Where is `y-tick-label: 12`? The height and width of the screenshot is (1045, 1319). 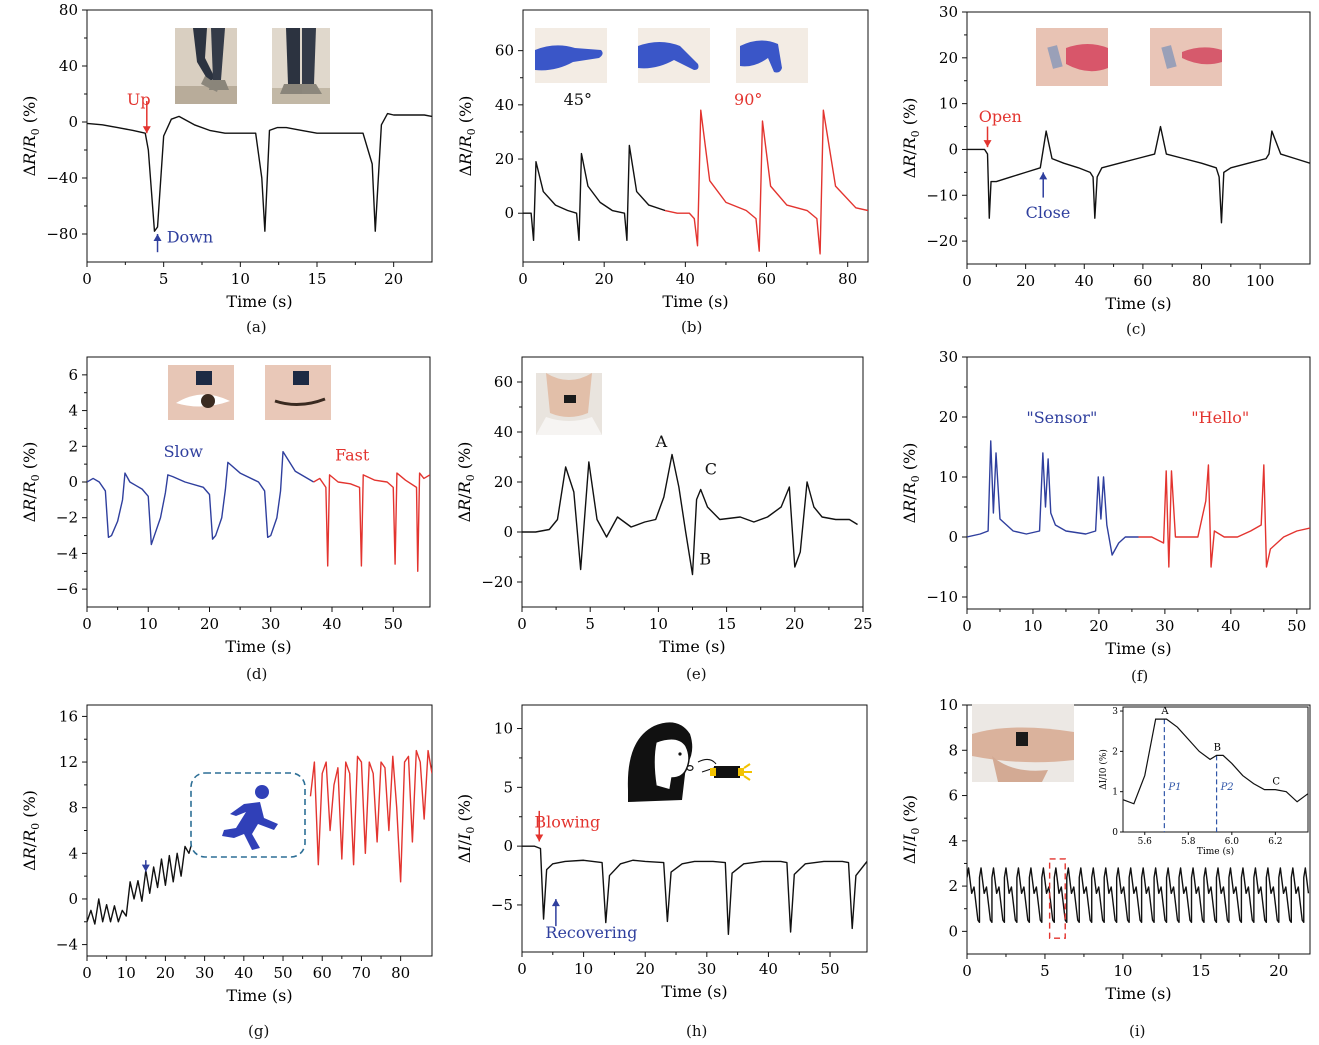 y-tick-label: 12 is located at coordinates (68, 762).